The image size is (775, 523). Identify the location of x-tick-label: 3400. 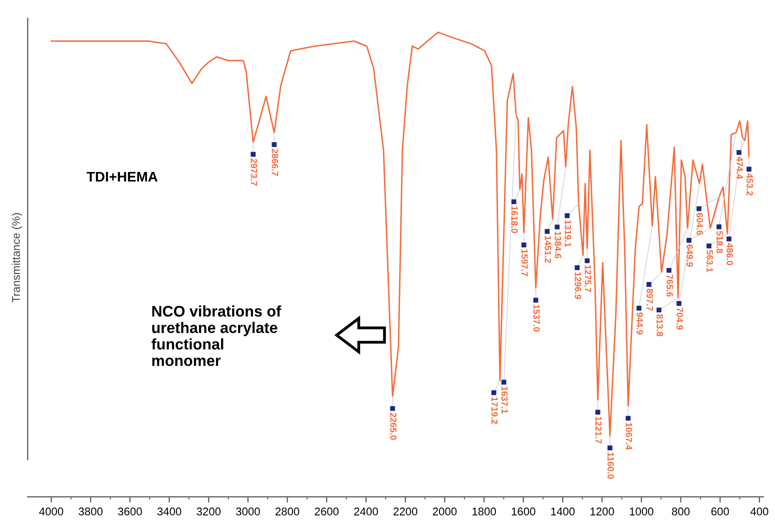
(169, 512).